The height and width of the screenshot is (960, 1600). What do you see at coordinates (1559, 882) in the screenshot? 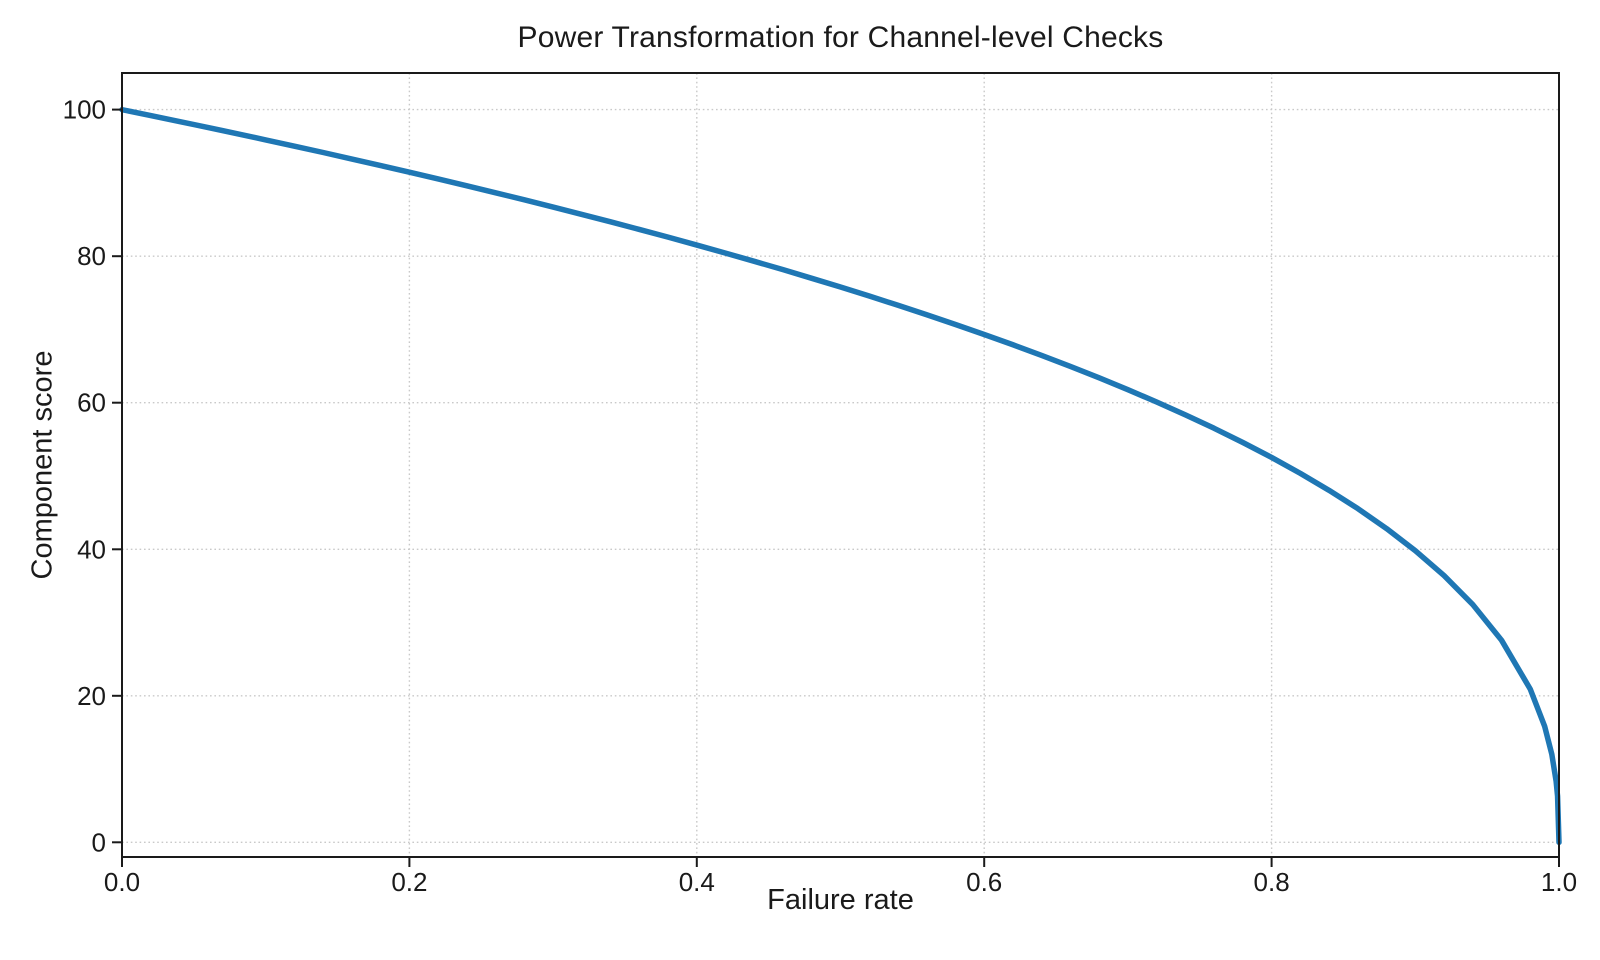
I see `x-tick-label: 1.0` at bounding box center [1559, 882].